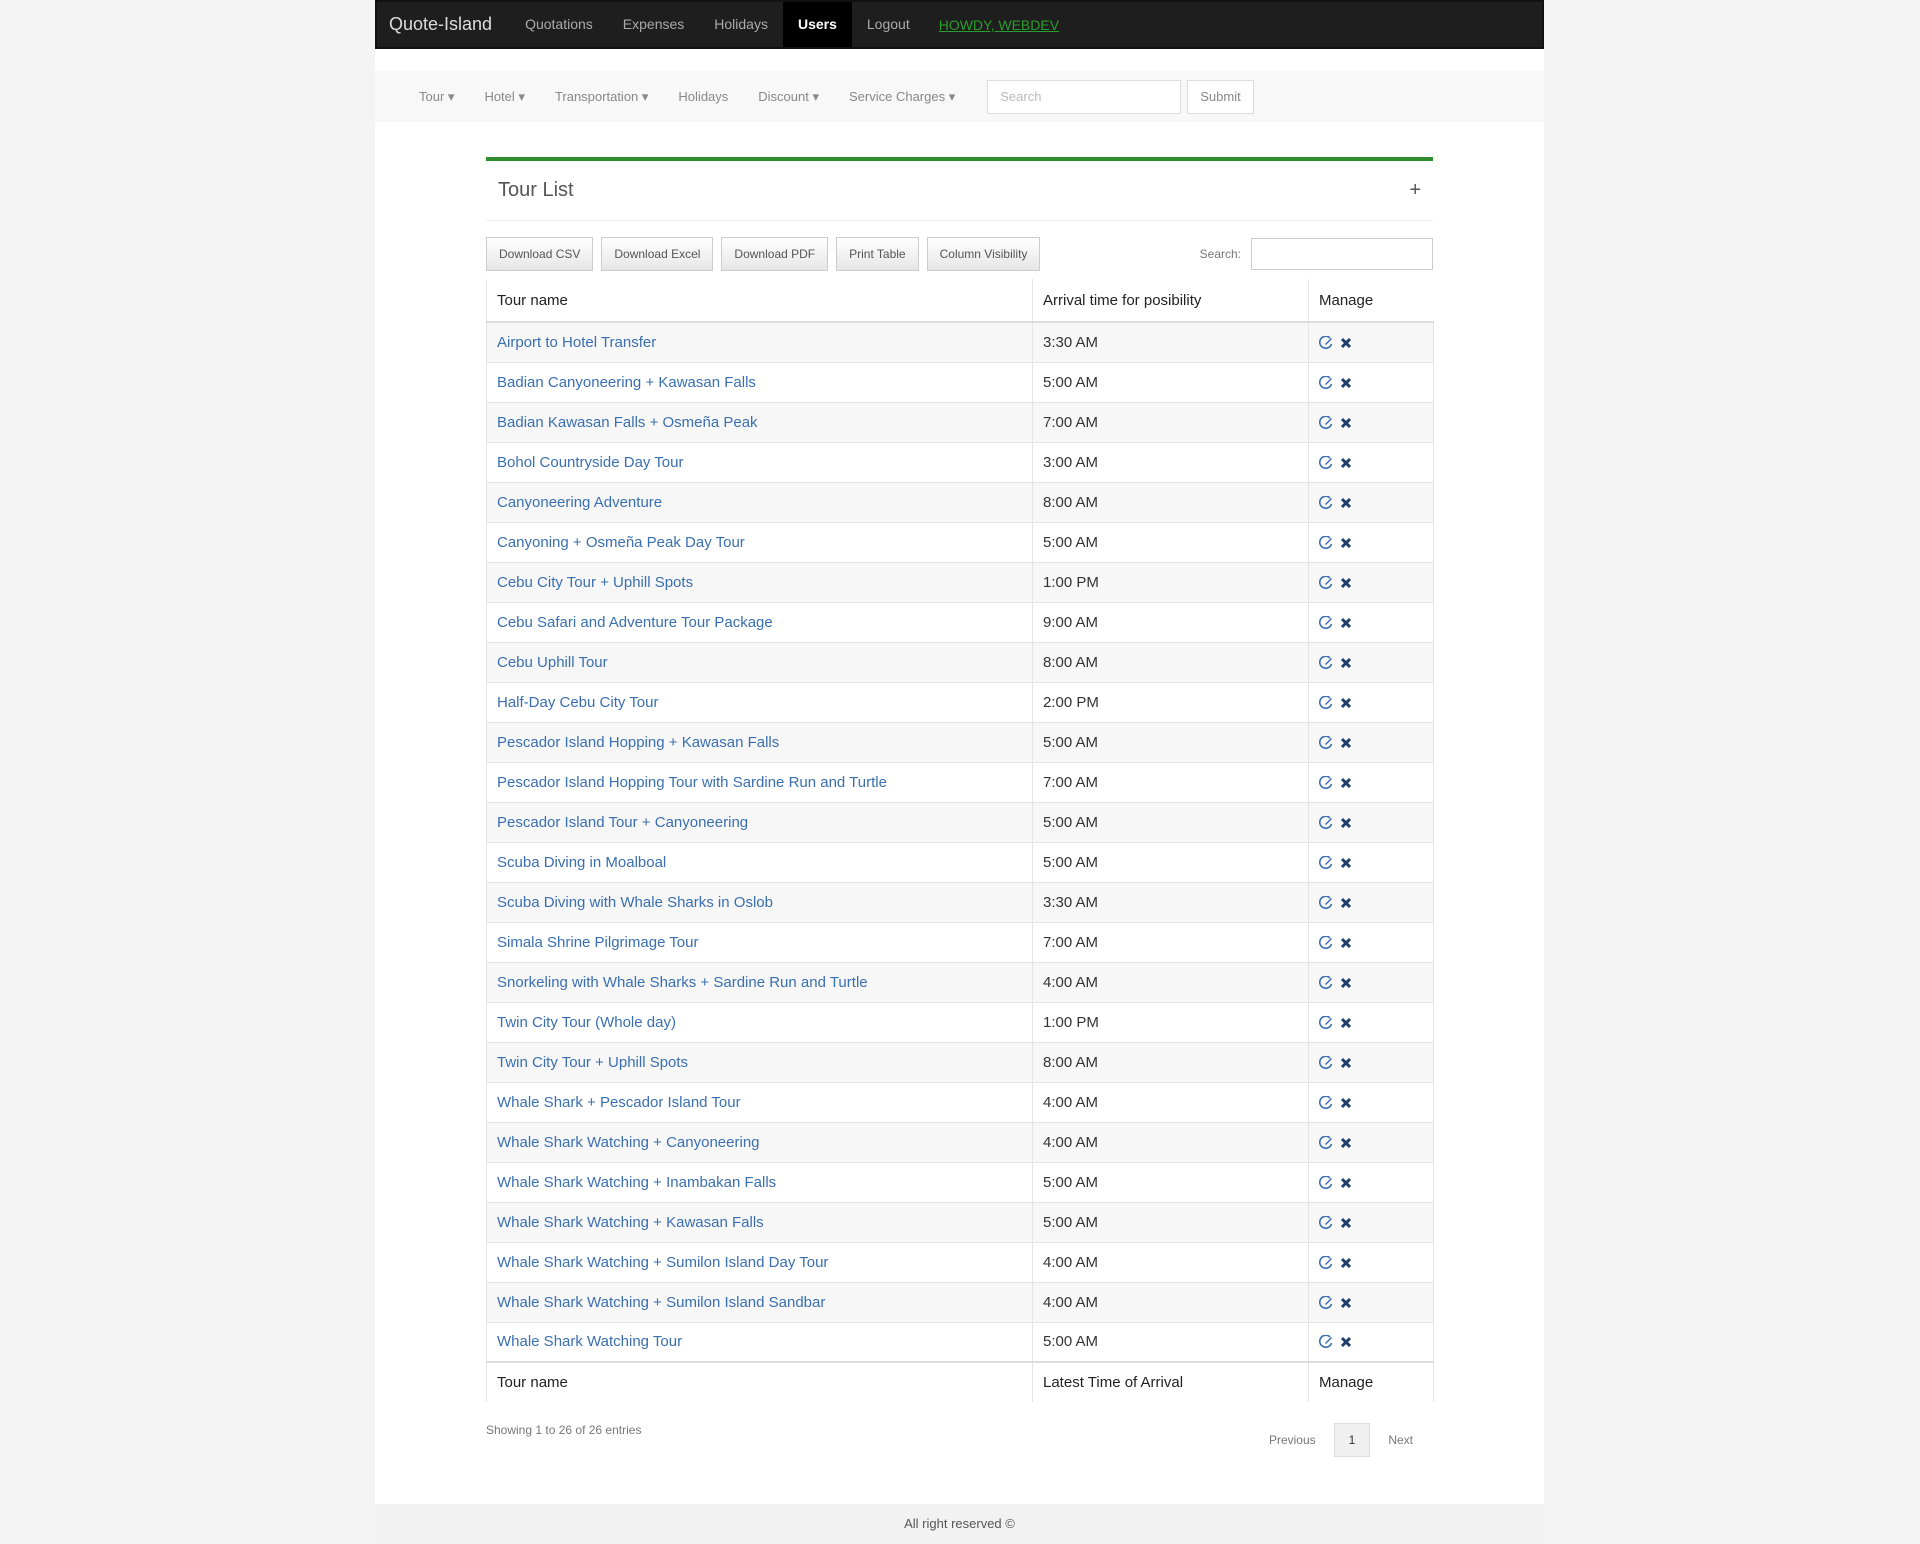  Describe the element at coordinates (1352, 1440) in the screenshot. I see `page-number: 1` at that location.